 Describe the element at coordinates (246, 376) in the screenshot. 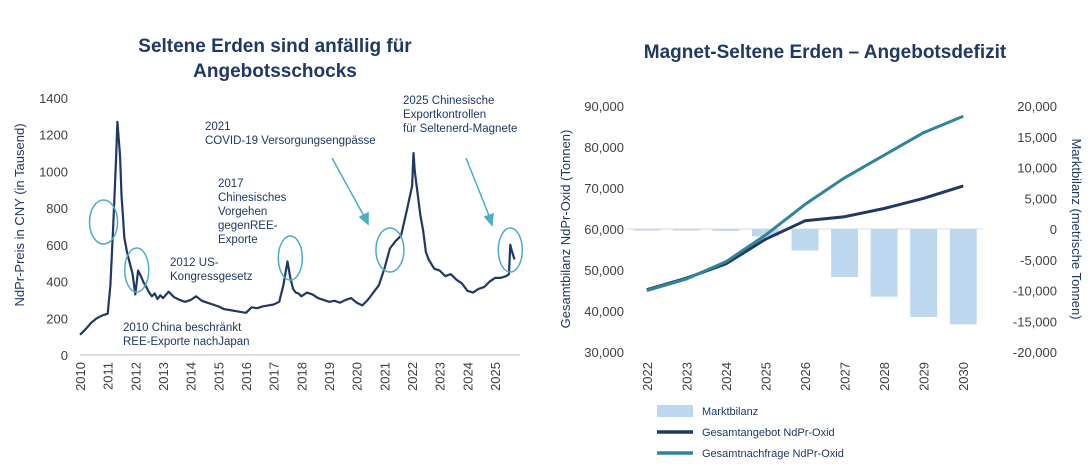

I see `left-x-tick: 2016` at that location.